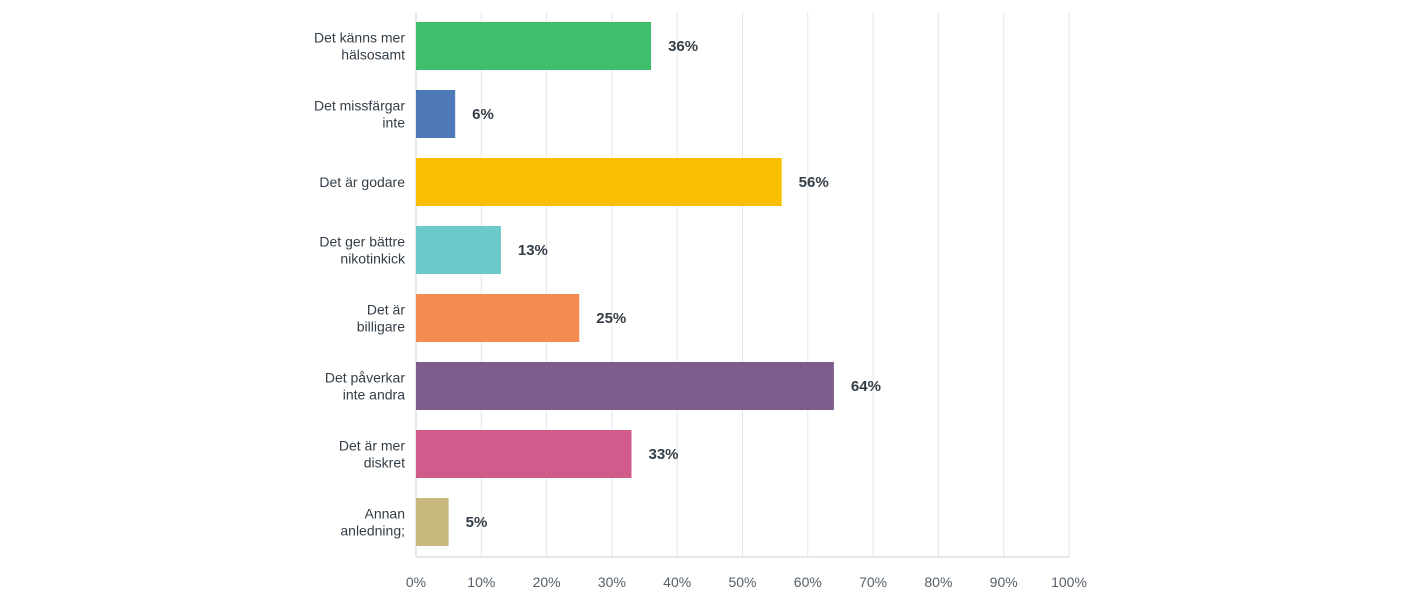 Image resolution: width=1420 pixels, height=605 pixels. What do you see at coordinates (374, 395) in the screenshot?
I see `category-label-line: inte andra` at bounding box center [374, 395].